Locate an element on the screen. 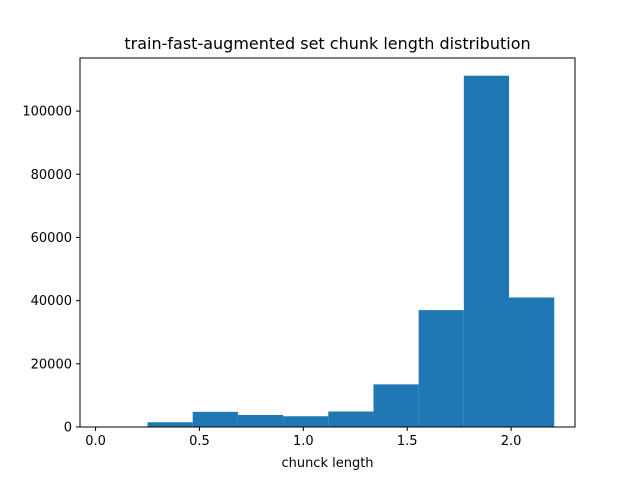 The image size is (640, 480). y-tick-label: 40000 is located at coordinates (51, 301).